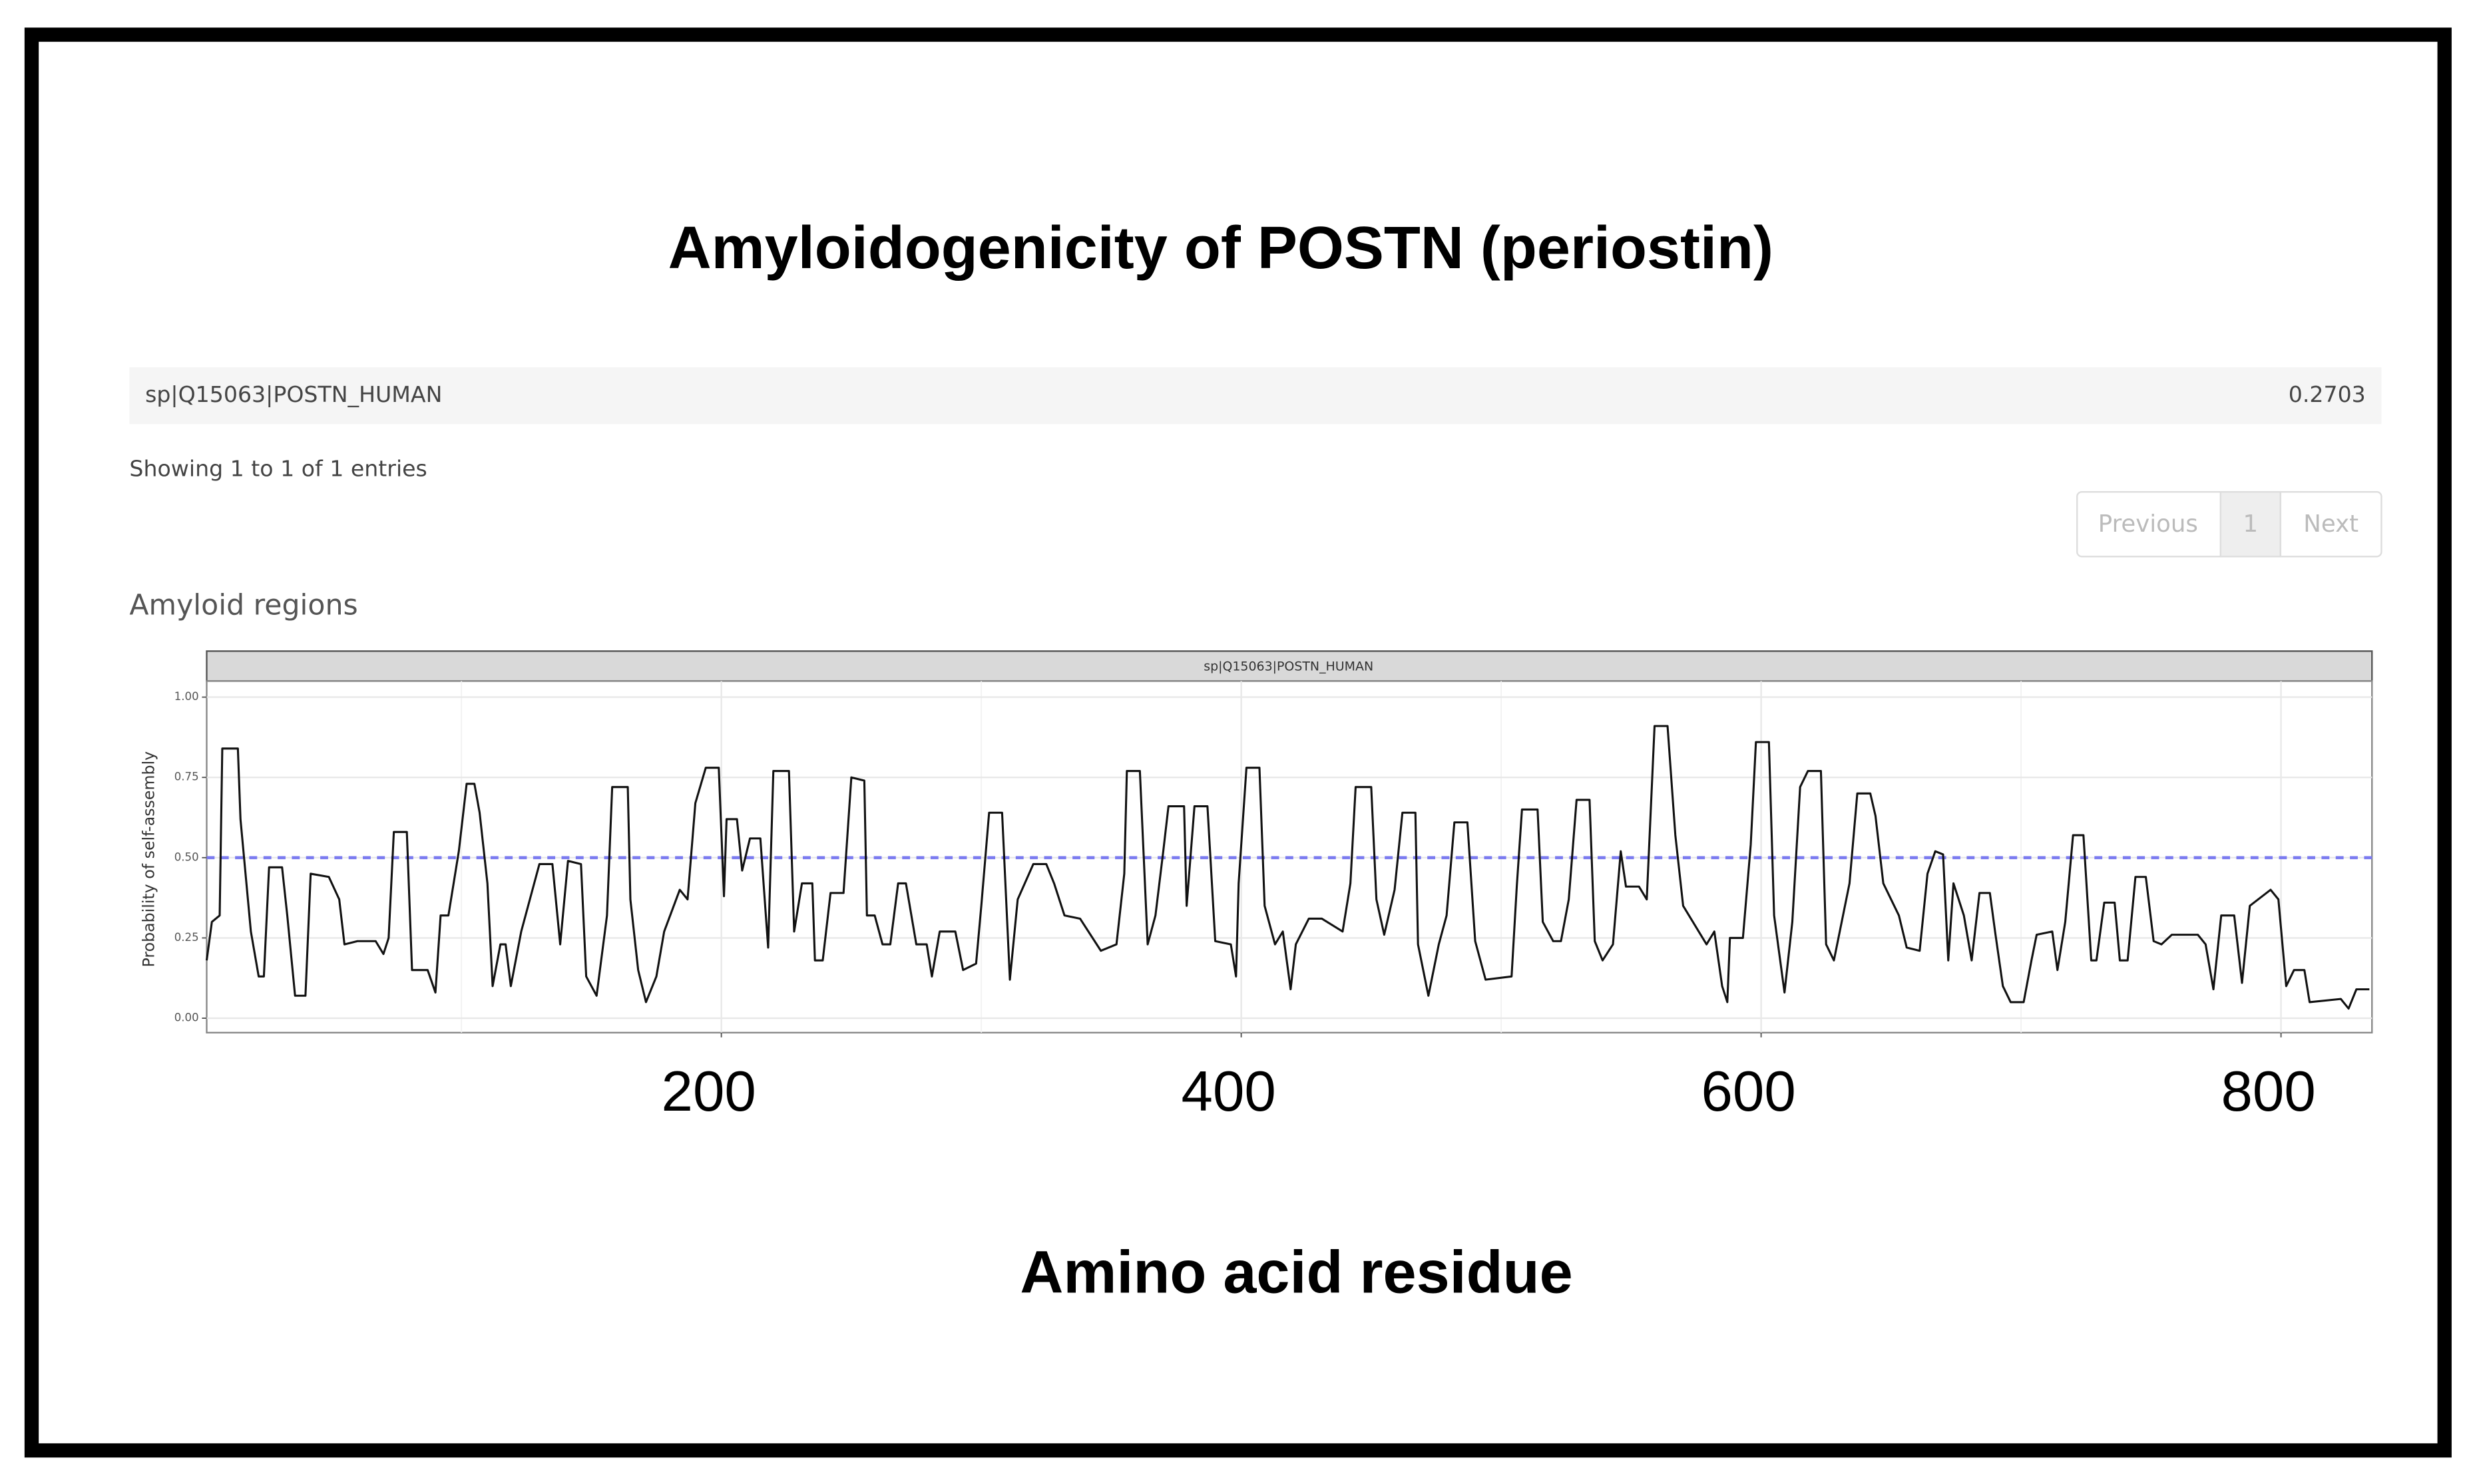 The image size is (2473, 1484). Describe the element at coordinates (1255, 396) in the screenshot. I see `table-row` at that location.